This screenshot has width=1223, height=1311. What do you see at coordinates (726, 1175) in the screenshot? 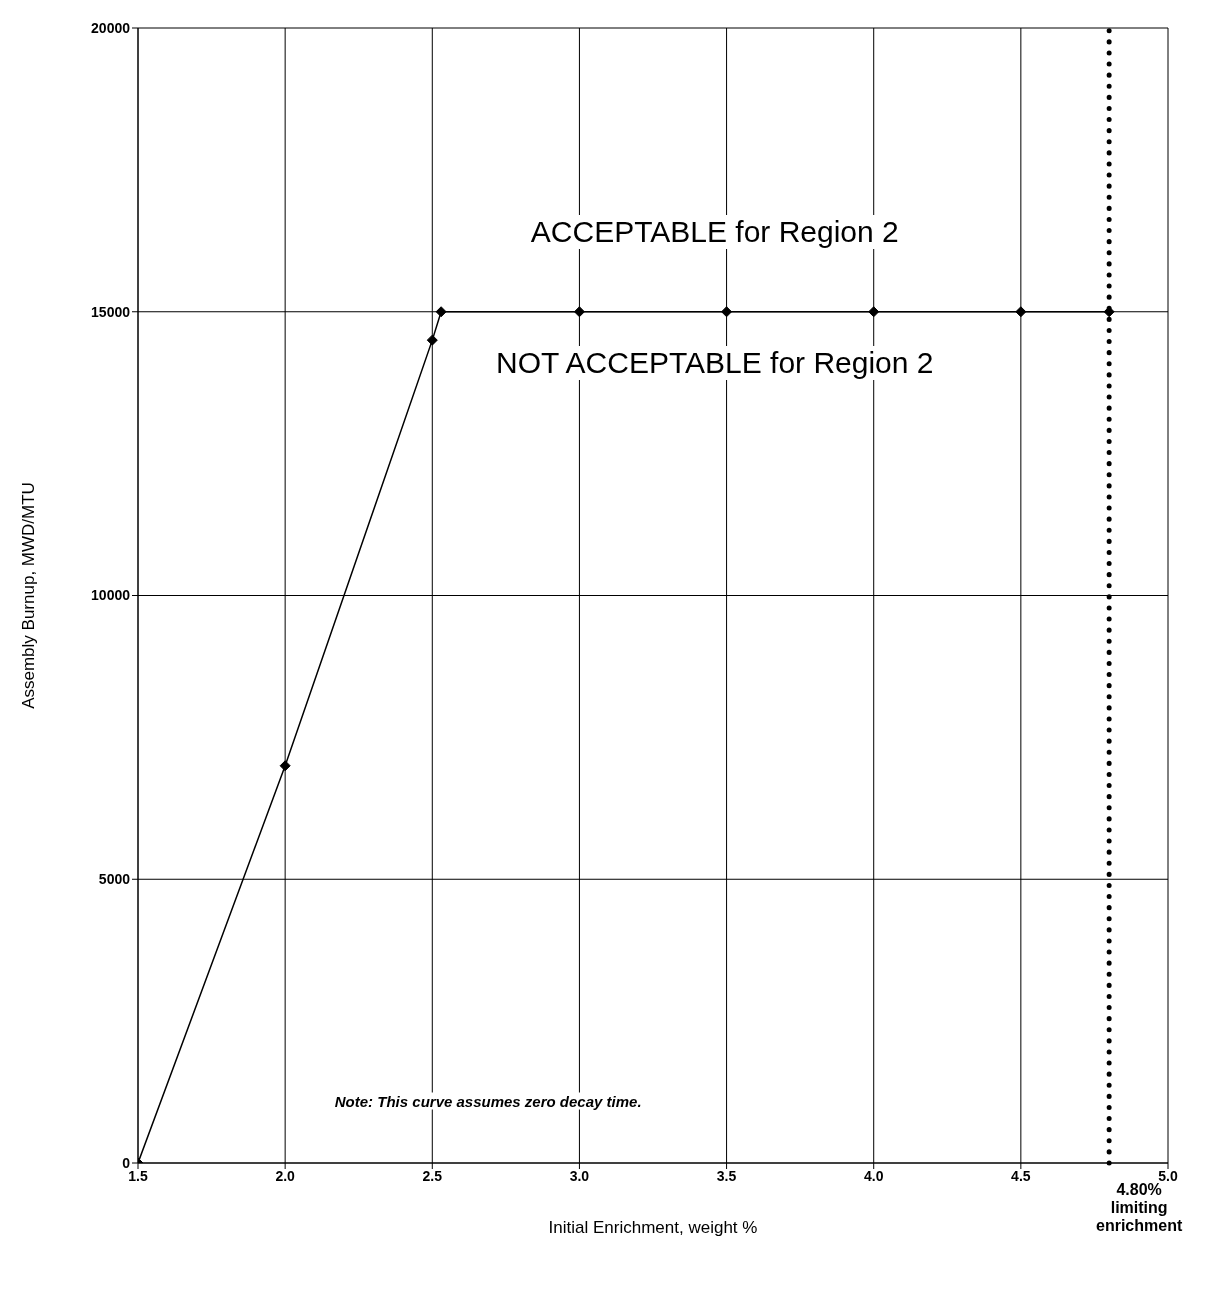
I see `x-tick-label: 3.5` at bounding box center [726, 1175].